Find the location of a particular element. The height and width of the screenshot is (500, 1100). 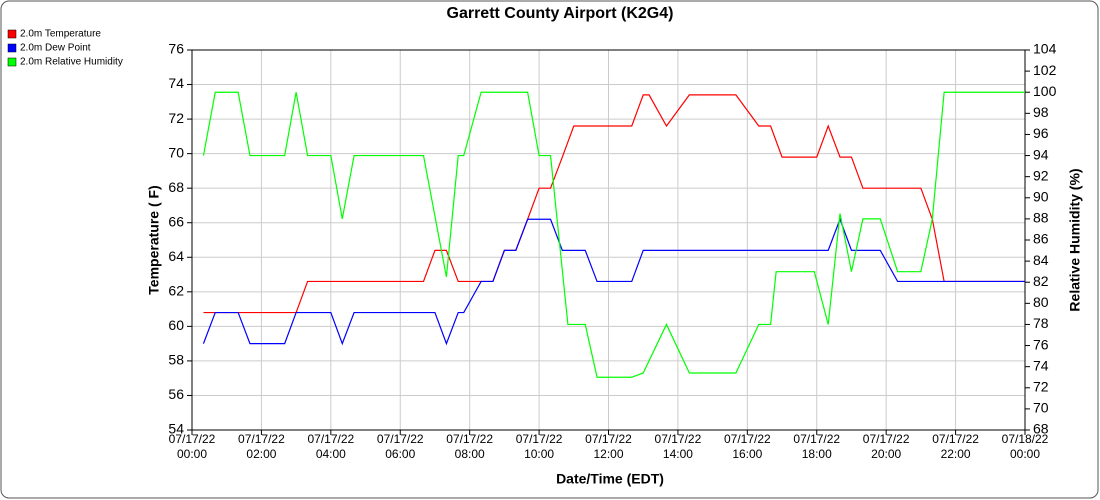

x-tick-label: 07/17/22 18:00 is located at coordinates (817, 446).